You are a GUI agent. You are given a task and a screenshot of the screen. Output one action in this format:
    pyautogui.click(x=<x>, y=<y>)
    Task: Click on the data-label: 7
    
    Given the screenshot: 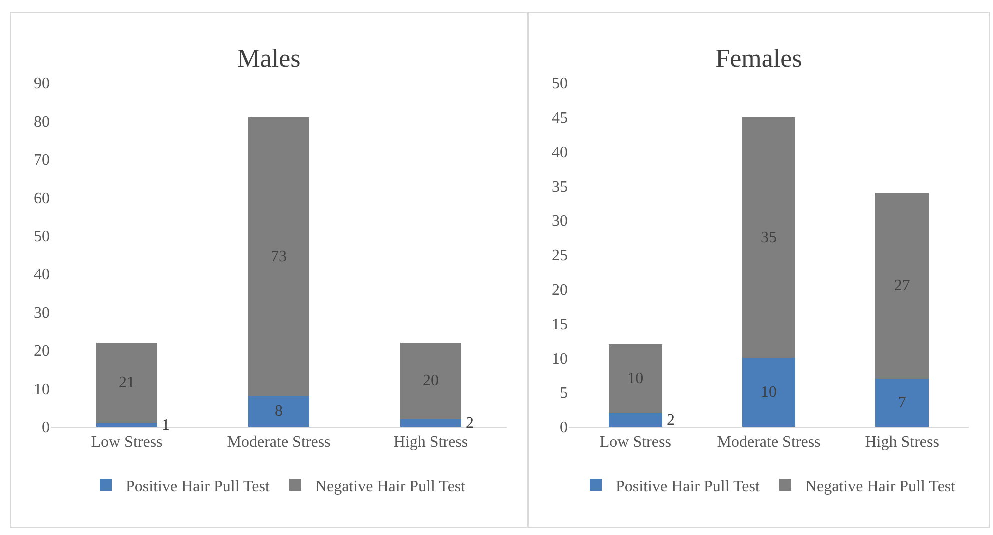 What is the action you would take?
    pyautogui.click(x=902, y=403)
    